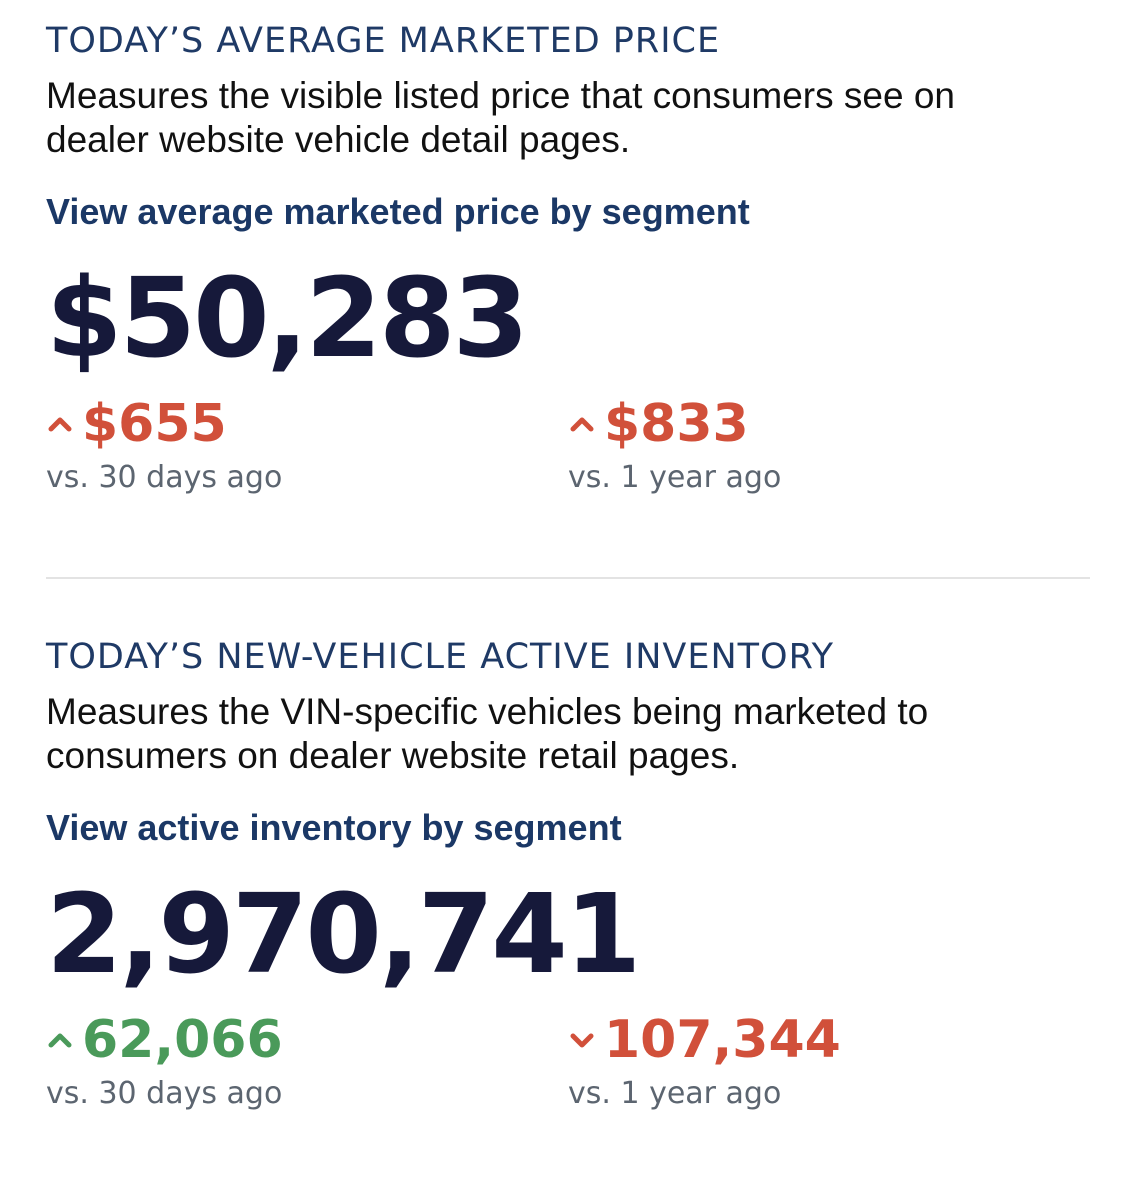 The width and height of the screenshot is (1135, 1200). Describe the element at coordinates (675, 1093) in the screenshot. I see `inventory-change-1y-label: vs. 1 year ago` at that location.